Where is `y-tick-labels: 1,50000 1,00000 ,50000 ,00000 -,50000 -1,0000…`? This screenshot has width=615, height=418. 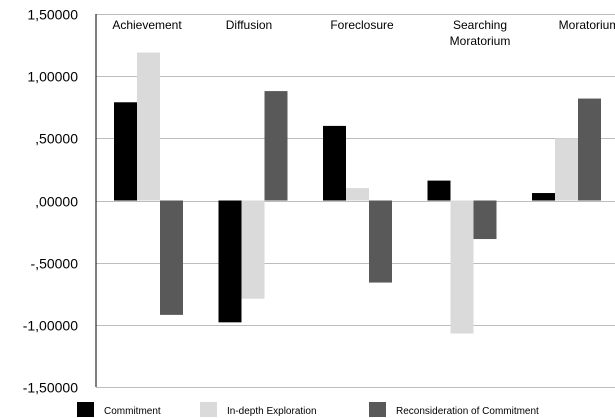 y-tick-labels: 1,50000 1,00000 ,50000 ,00000 -,50000 -1,0000… is located at coordinates (50, 201).